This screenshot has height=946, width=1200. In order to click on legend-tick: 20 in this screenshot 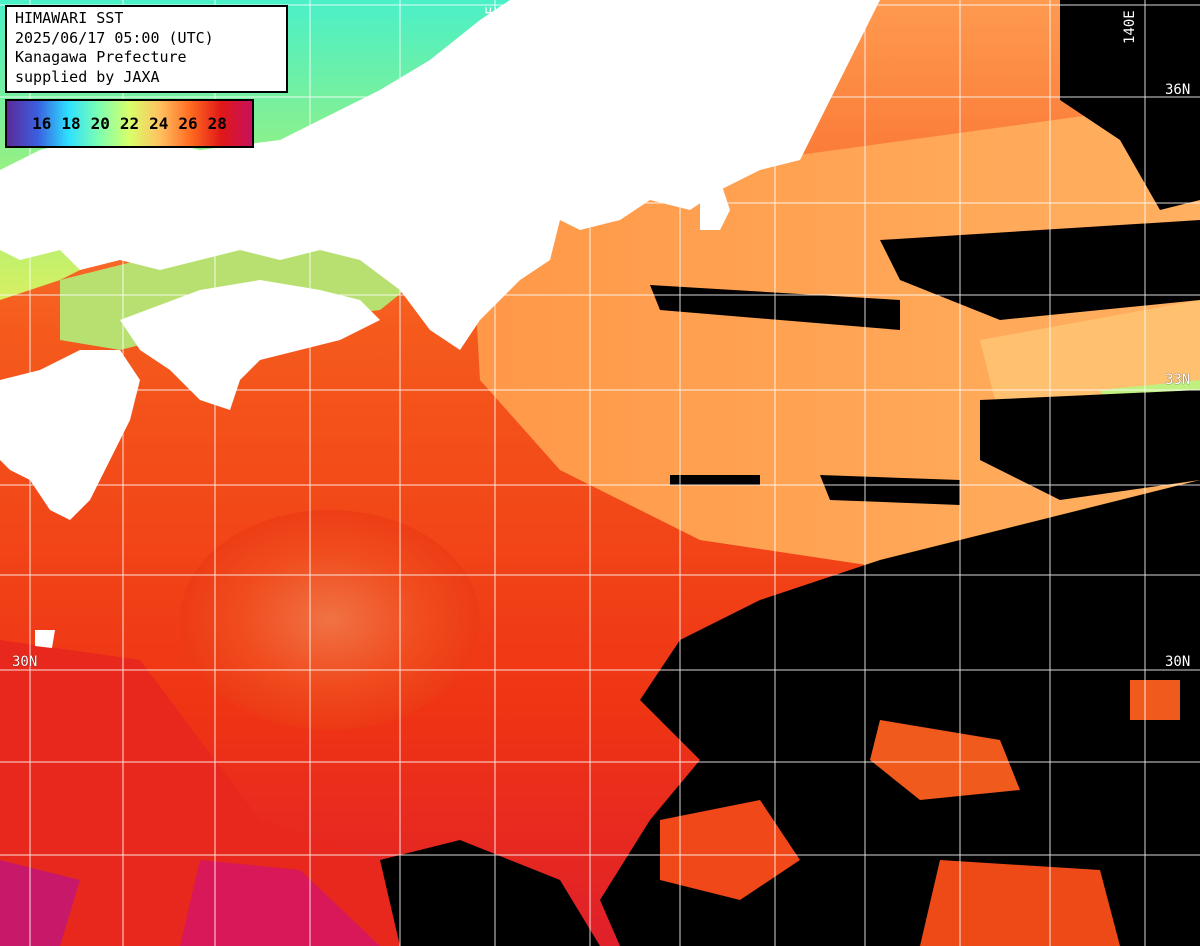, I will do `click(100, 123)`.